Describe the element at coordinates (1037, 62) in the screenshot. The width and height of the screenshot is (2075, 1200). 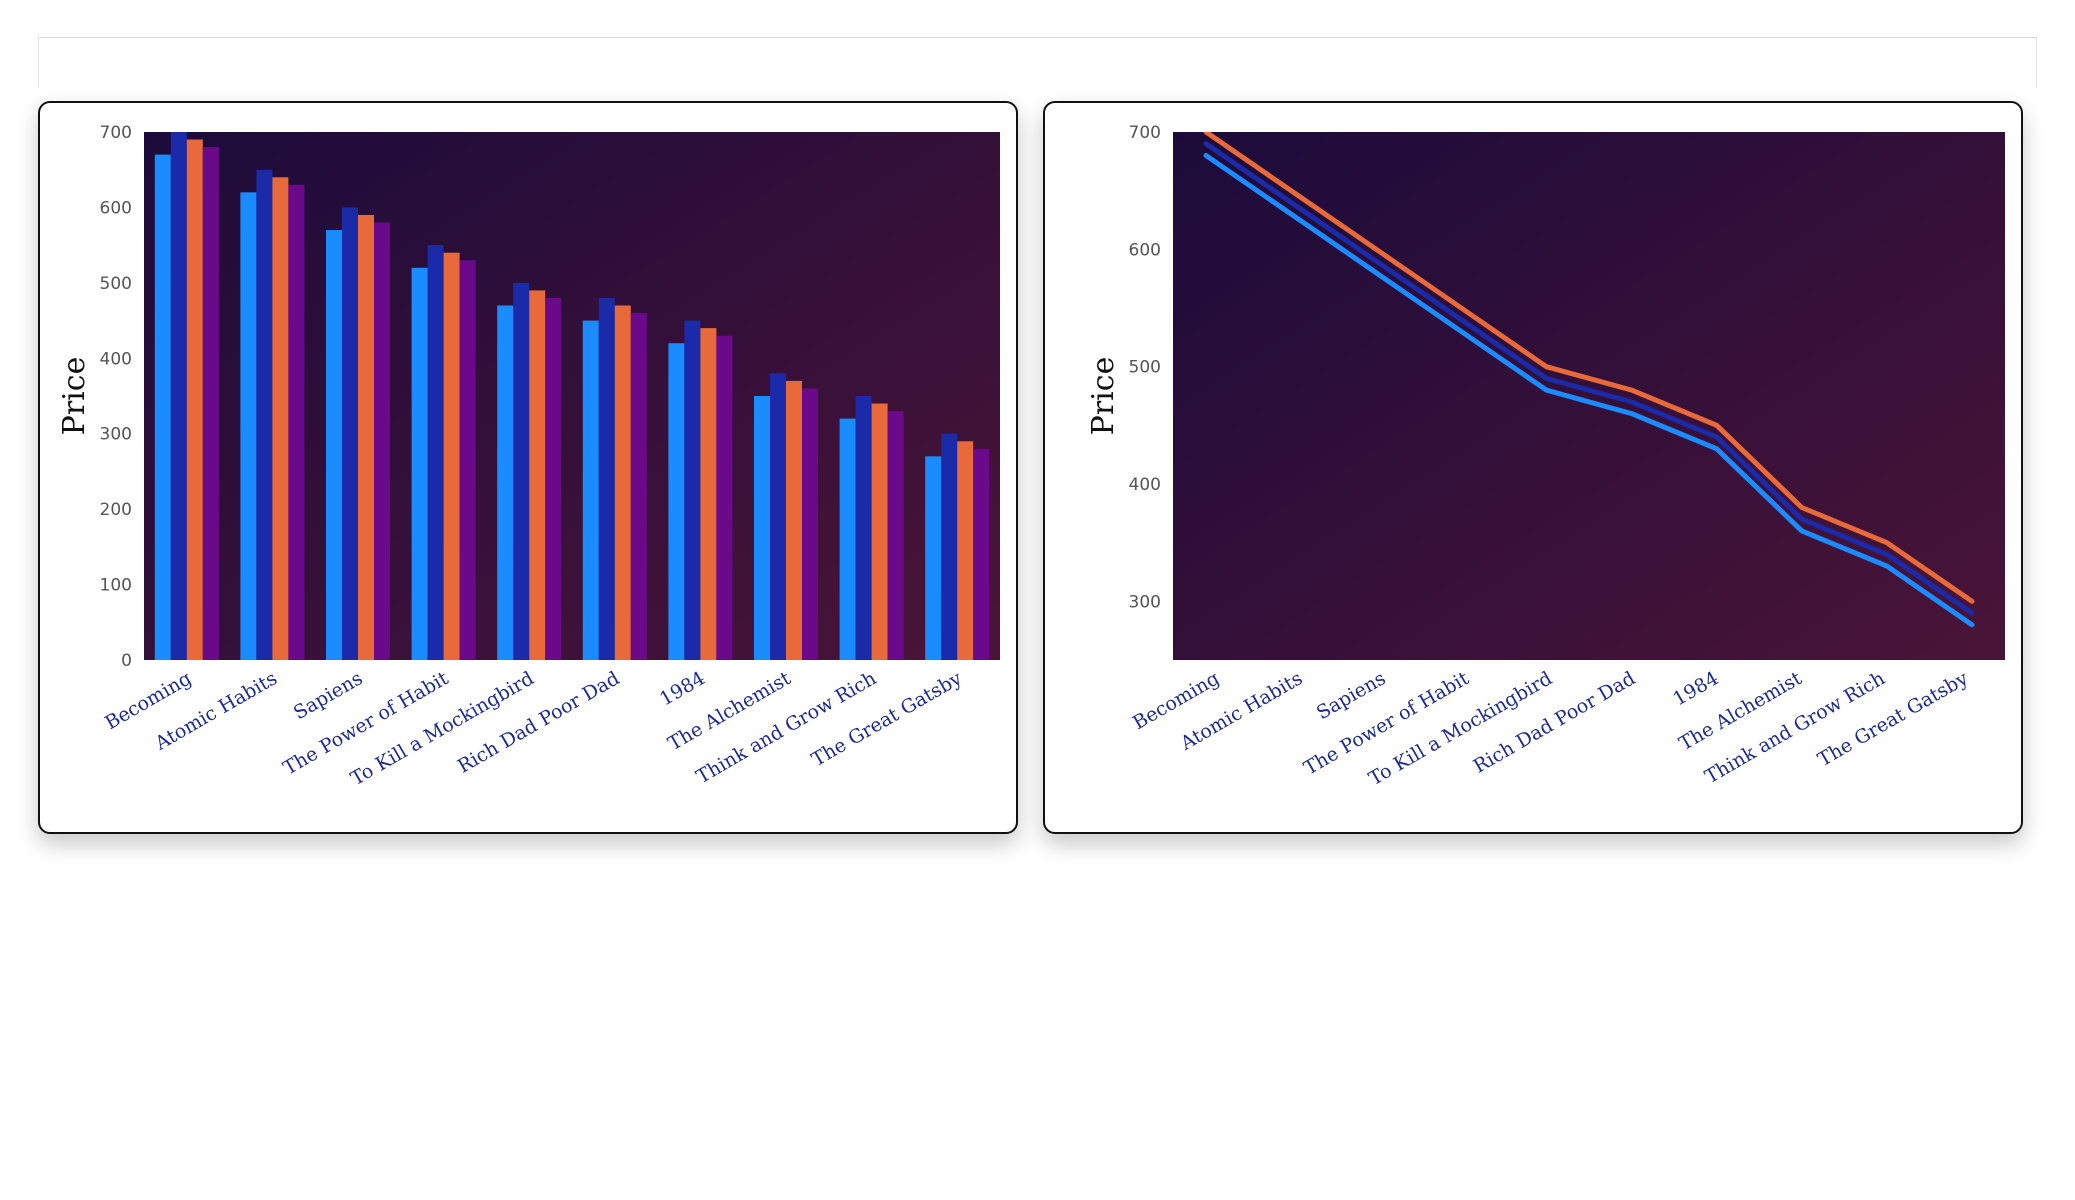
I see `top-toolbar-strip` at that location.